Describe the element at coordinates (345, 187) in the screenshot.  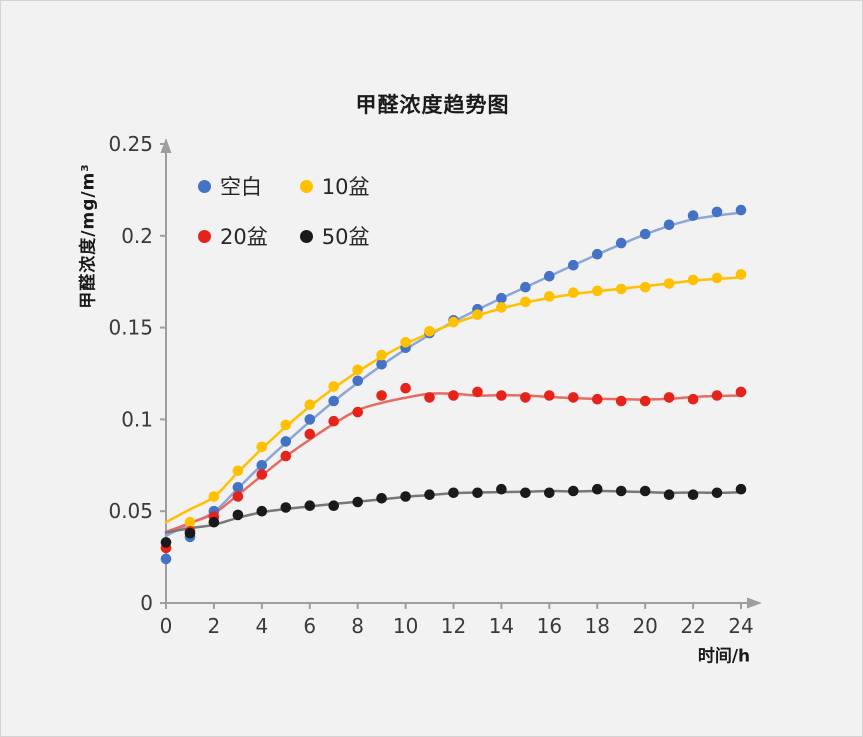
I see `legend-label: 10盆` at that location.